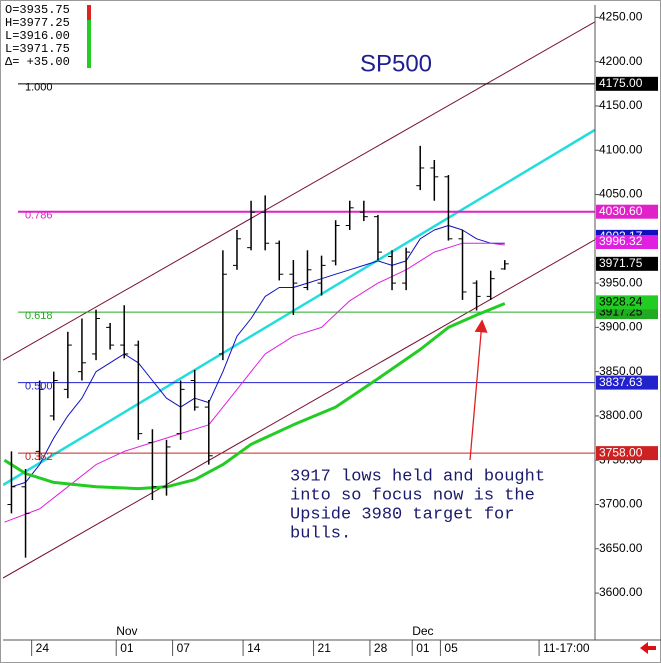 This screenshot has width=661, height=663. I want to click on price-tag-label: 3996.32, so click(621, 241).